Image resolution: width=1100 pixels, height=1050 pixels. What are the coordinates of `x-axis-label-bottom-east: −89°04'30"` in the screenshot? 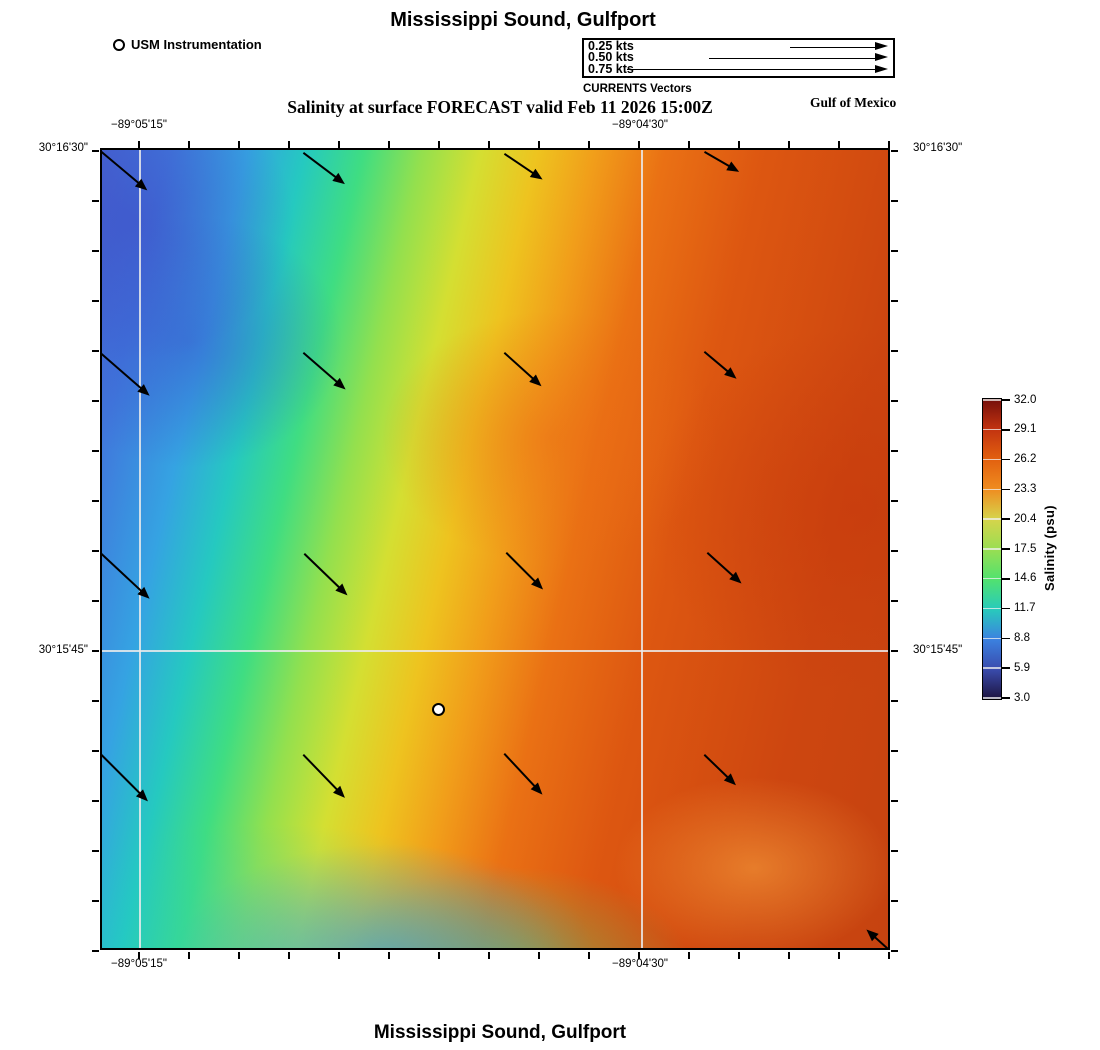 It's located at (640, 964).